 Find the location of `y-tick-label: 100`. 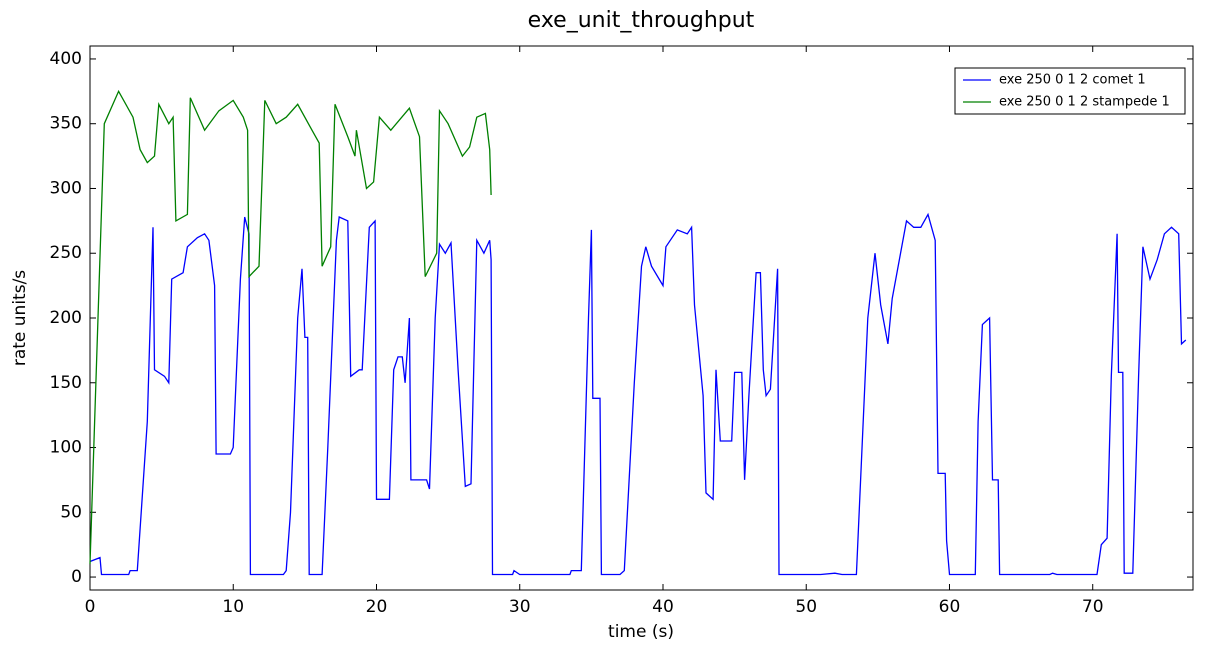

y-tick-label: 100 is located at coordinates (66, 448).